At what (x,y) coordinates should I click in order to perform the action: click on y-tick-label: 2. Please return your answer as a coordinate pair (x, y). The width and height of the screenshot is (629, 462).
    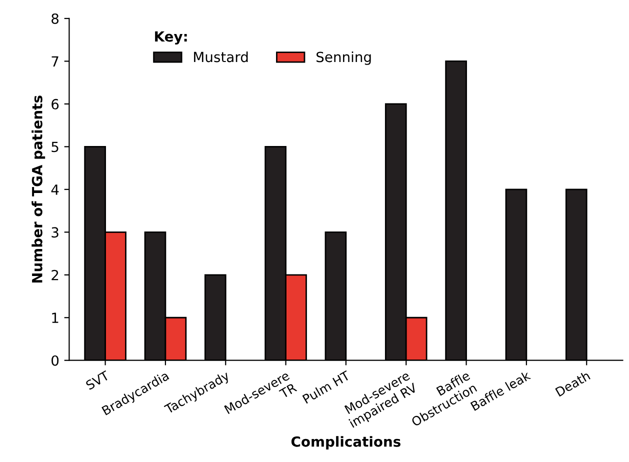
    Looking at the image, I should click on (55, 275).